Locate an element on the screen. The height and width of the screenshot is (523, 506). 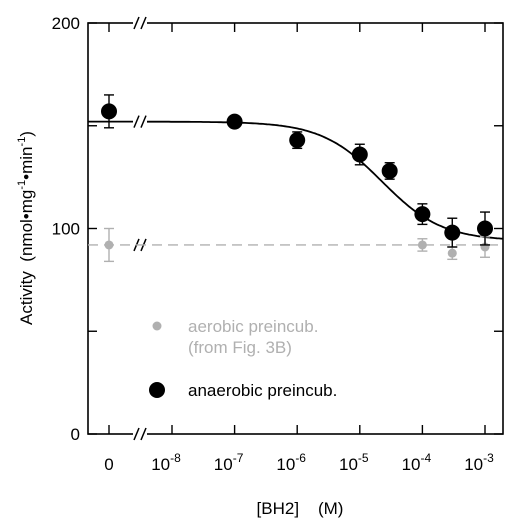
y-axis-title: Activity (nmol•mg-1•min-1) is located at coordinates (26, 228).